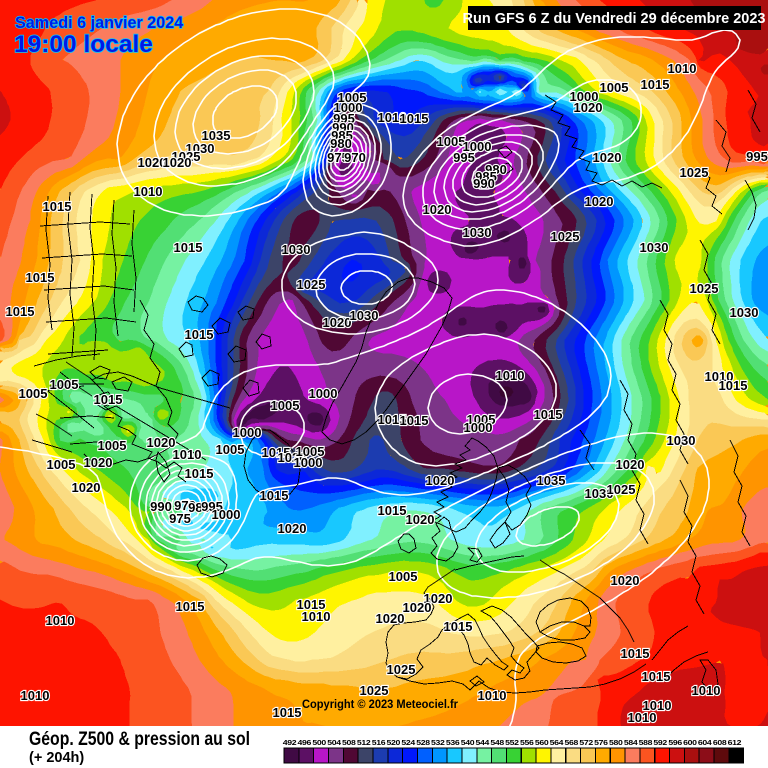  What do you see at coordinates (290, 742) in the screenshot?
I see `svg-text: 492` at bounding box center [290, 742].